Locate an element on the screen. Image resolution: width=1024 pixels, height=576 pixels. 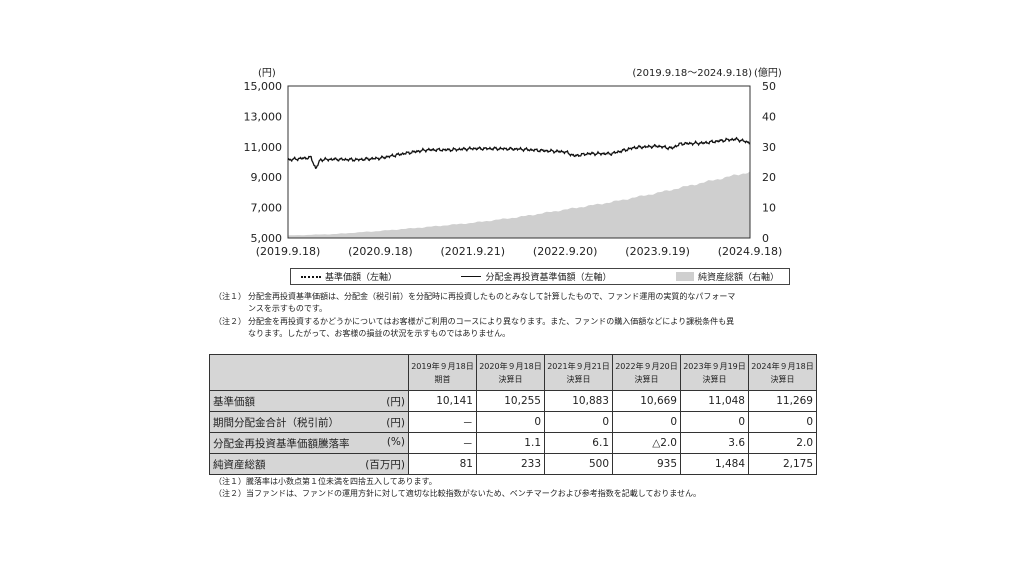
legend-item-nav: 基準価額（左軸） is located at coordinates (349, 276).